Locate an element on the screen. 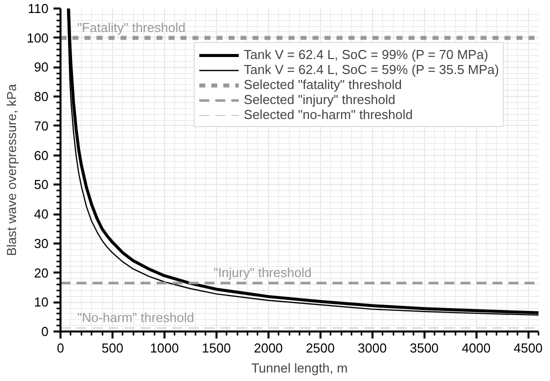 The height and width of the screenshot is (381, 550). y-tick-label: 30 is located at coordinates (41, 243).